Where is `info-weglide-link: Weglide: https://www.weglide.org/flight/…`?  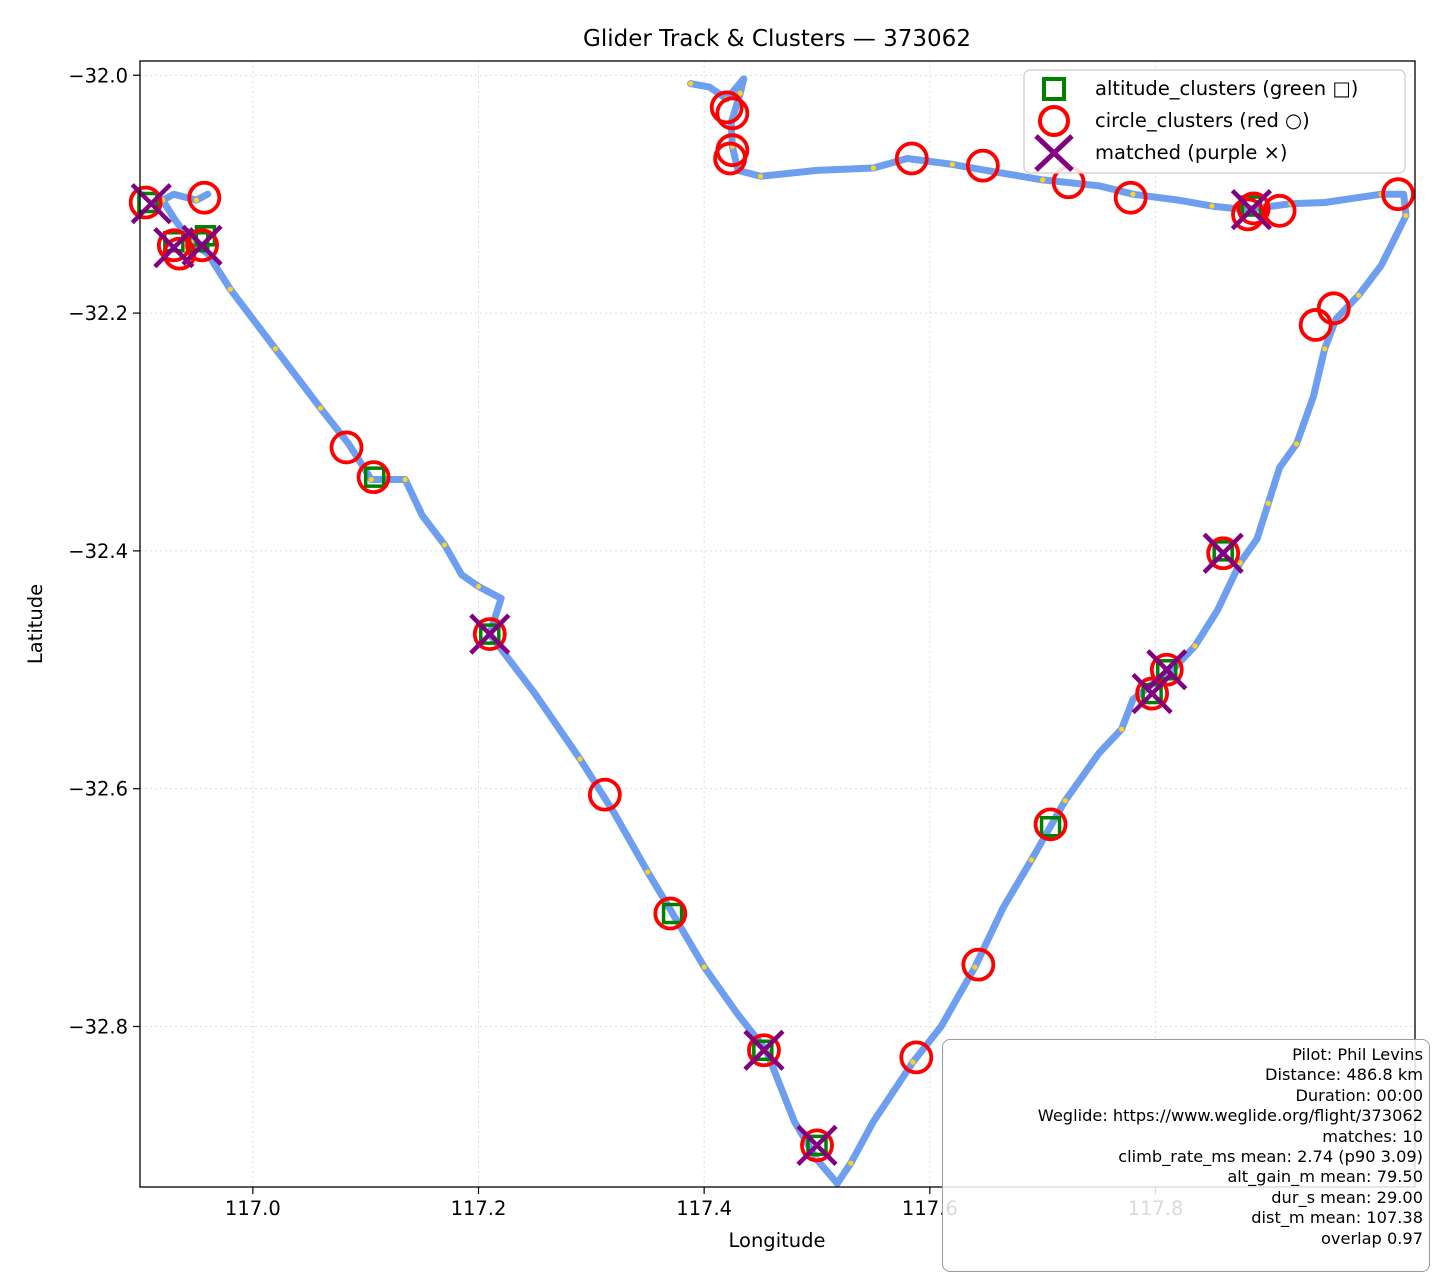 info-weglide-link: Weglide: https://www.weglide.org/flight/… is located at coordinates (1230, 1116).